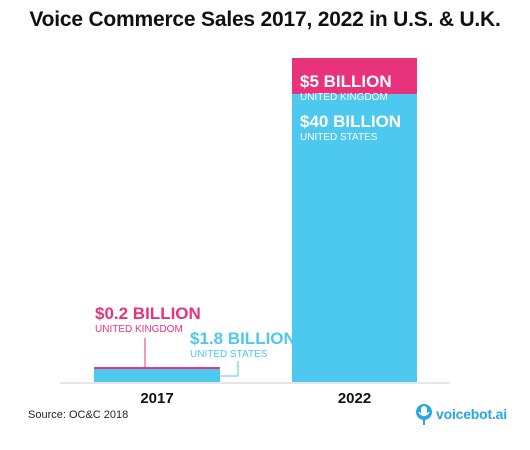 The image size is (530, 450). What do you see at coordinates (243, 338) in the screenshot?
I see `label-us-value-2017: $1.8 BILLION` at bounding box center [243, 338].